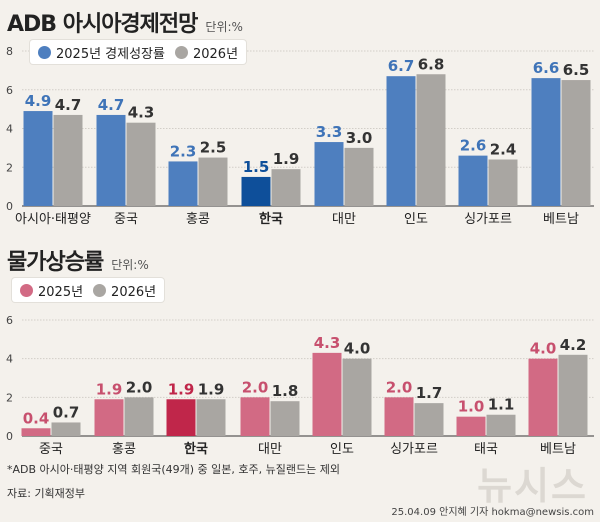  I want to click on gdp-data-label: 6.7, so click(401, 66).